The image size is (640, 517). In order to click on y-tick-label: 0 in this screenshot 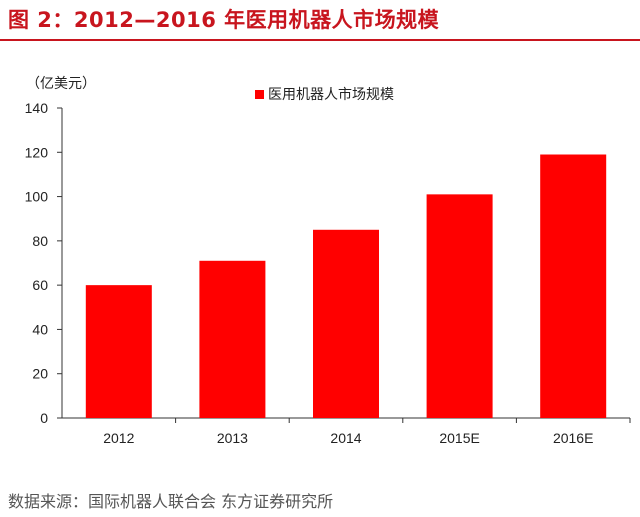, I will do `click(44, 418)`.